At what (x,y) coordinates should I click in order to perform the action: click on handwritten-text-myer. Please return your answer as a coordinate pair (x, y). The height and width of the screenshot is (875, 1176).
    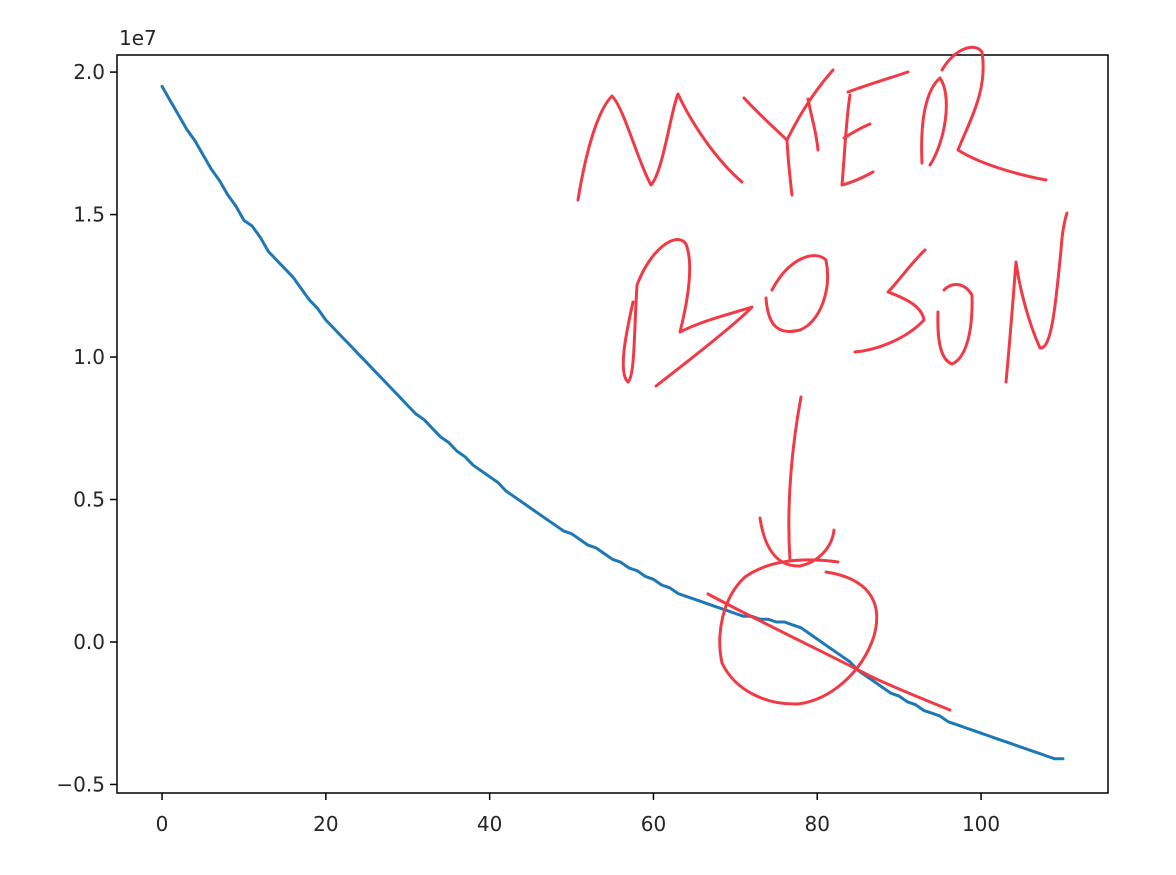
    Looking at the image, I should click on (812, 124).